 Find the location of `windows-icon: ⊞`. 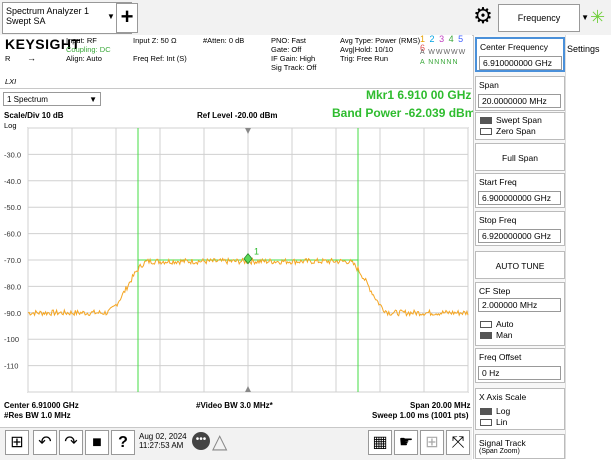

windows-icon: ⊞ is located at coordinates (17, 442).